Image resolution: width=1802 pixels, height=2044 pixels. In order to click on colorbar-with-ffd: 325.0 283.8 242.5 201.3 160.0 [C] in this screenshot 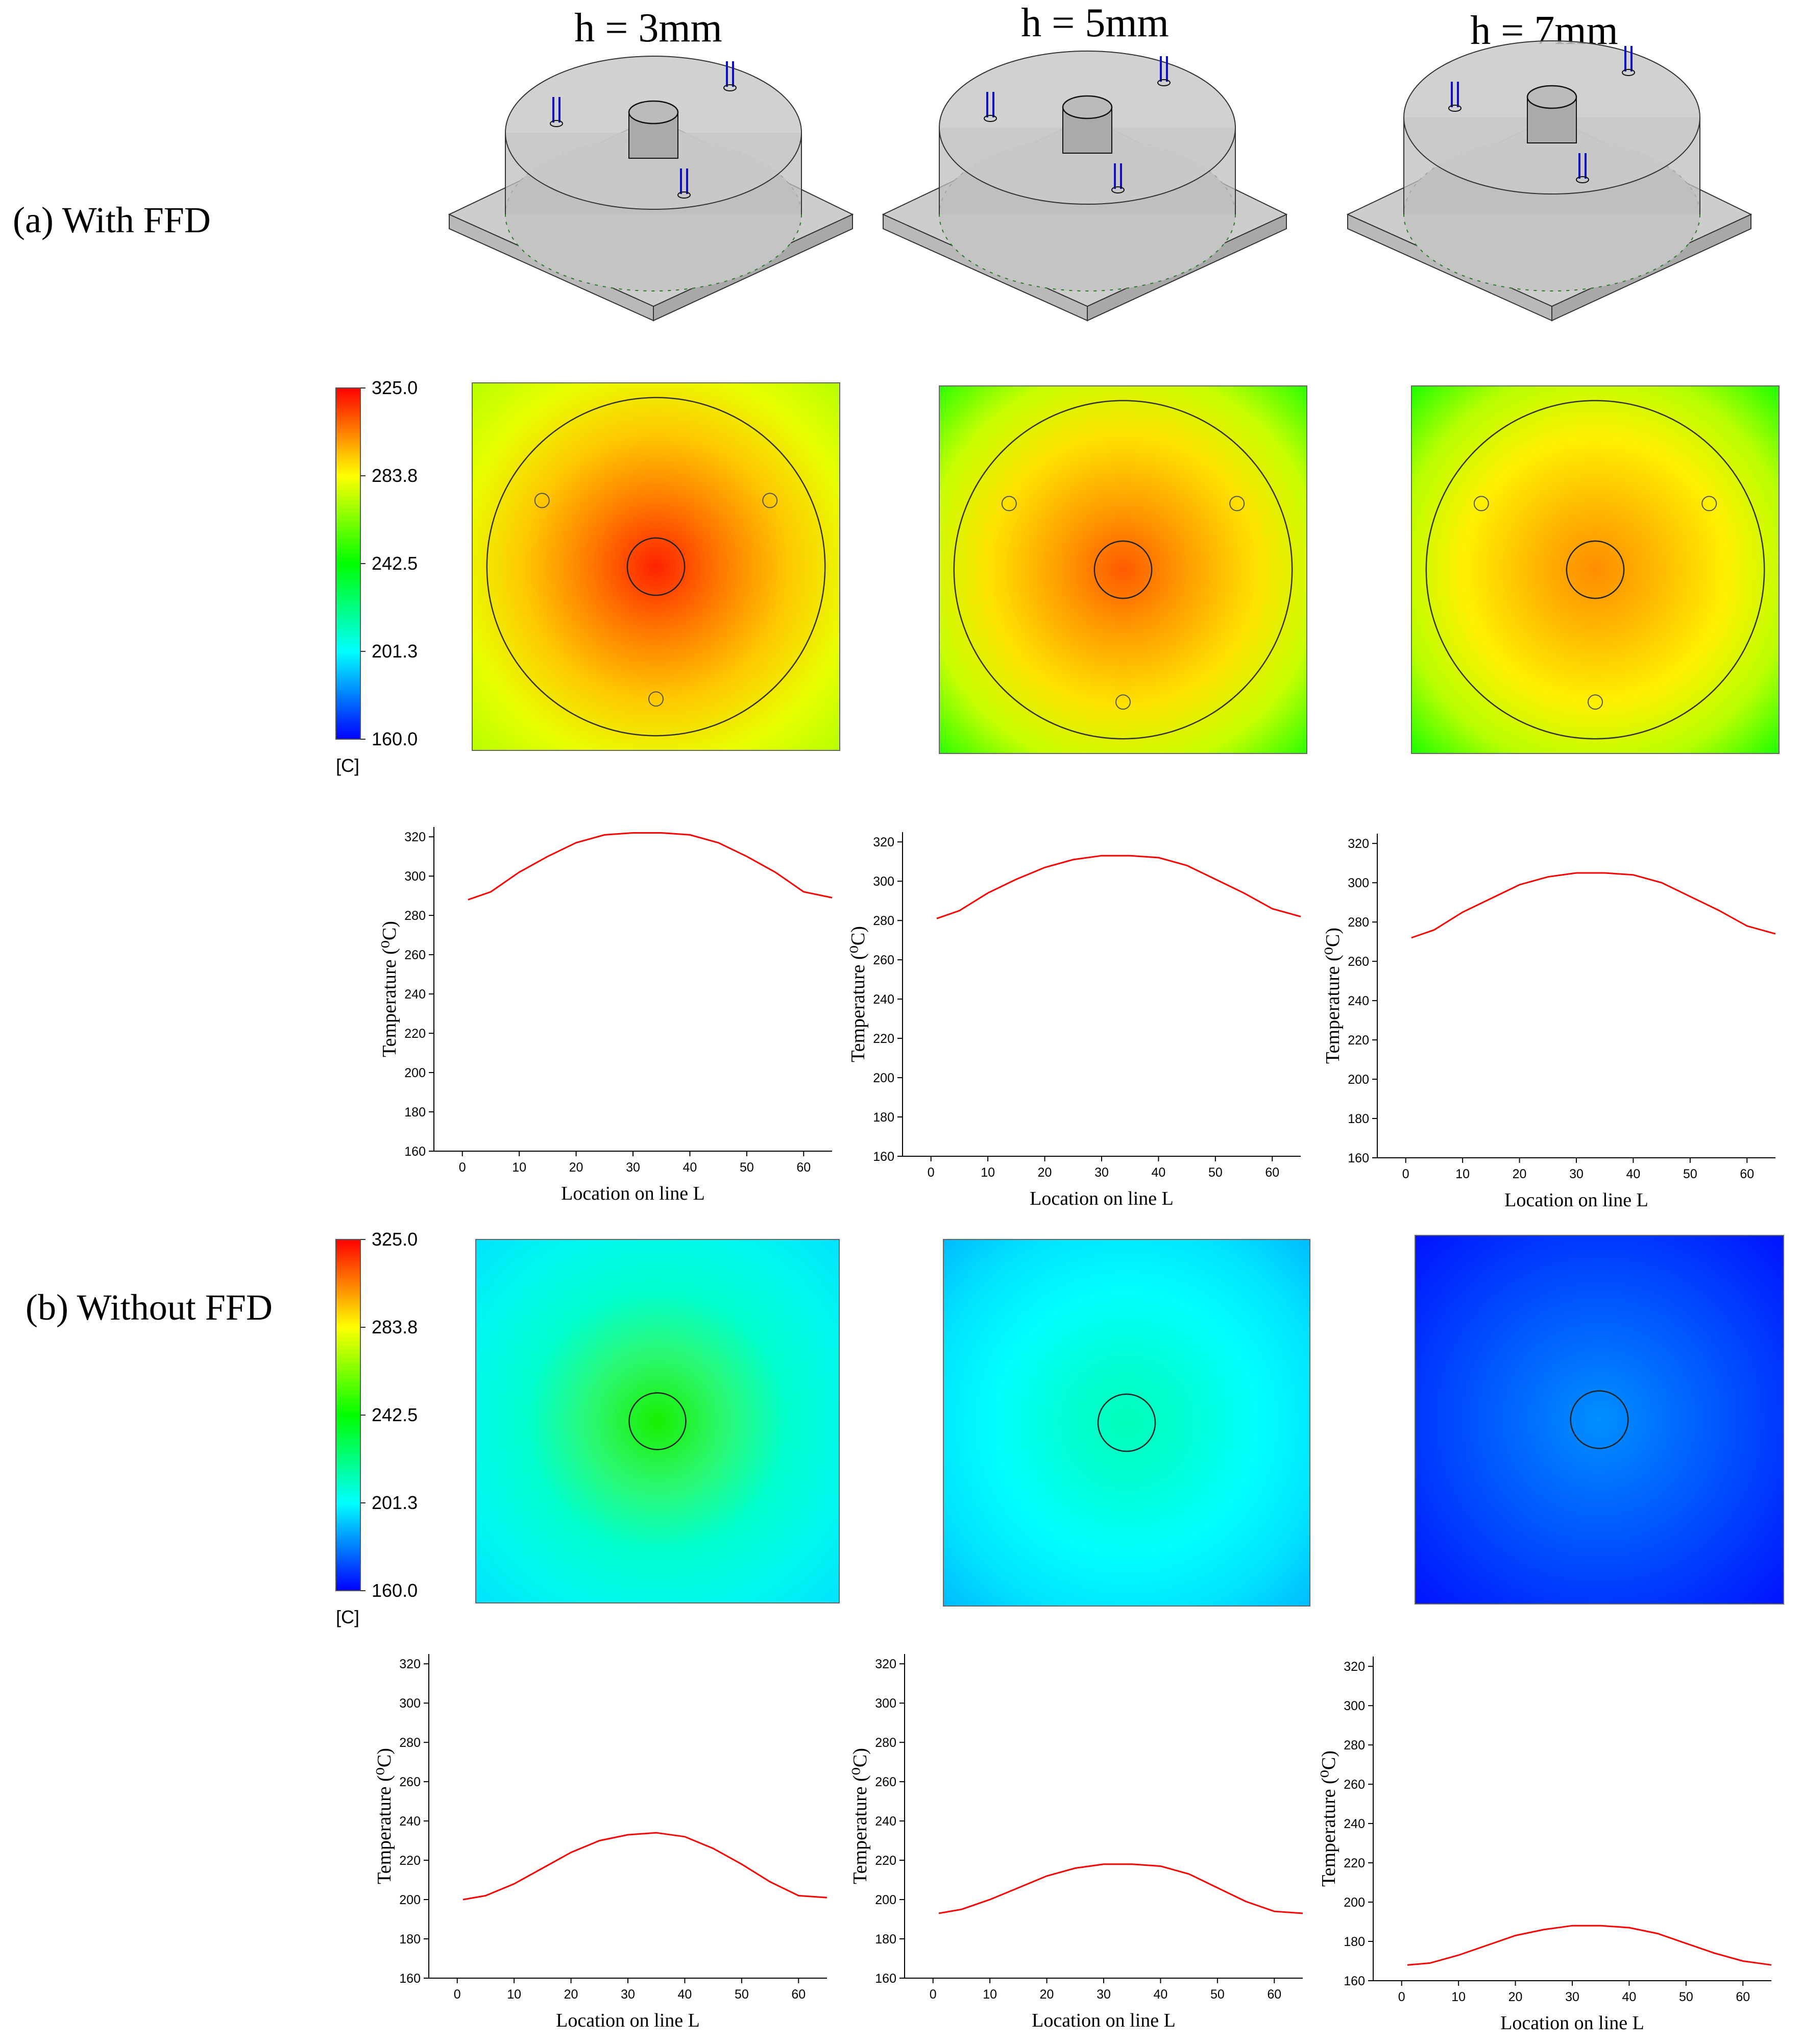, I will do `click(376, 577)`.